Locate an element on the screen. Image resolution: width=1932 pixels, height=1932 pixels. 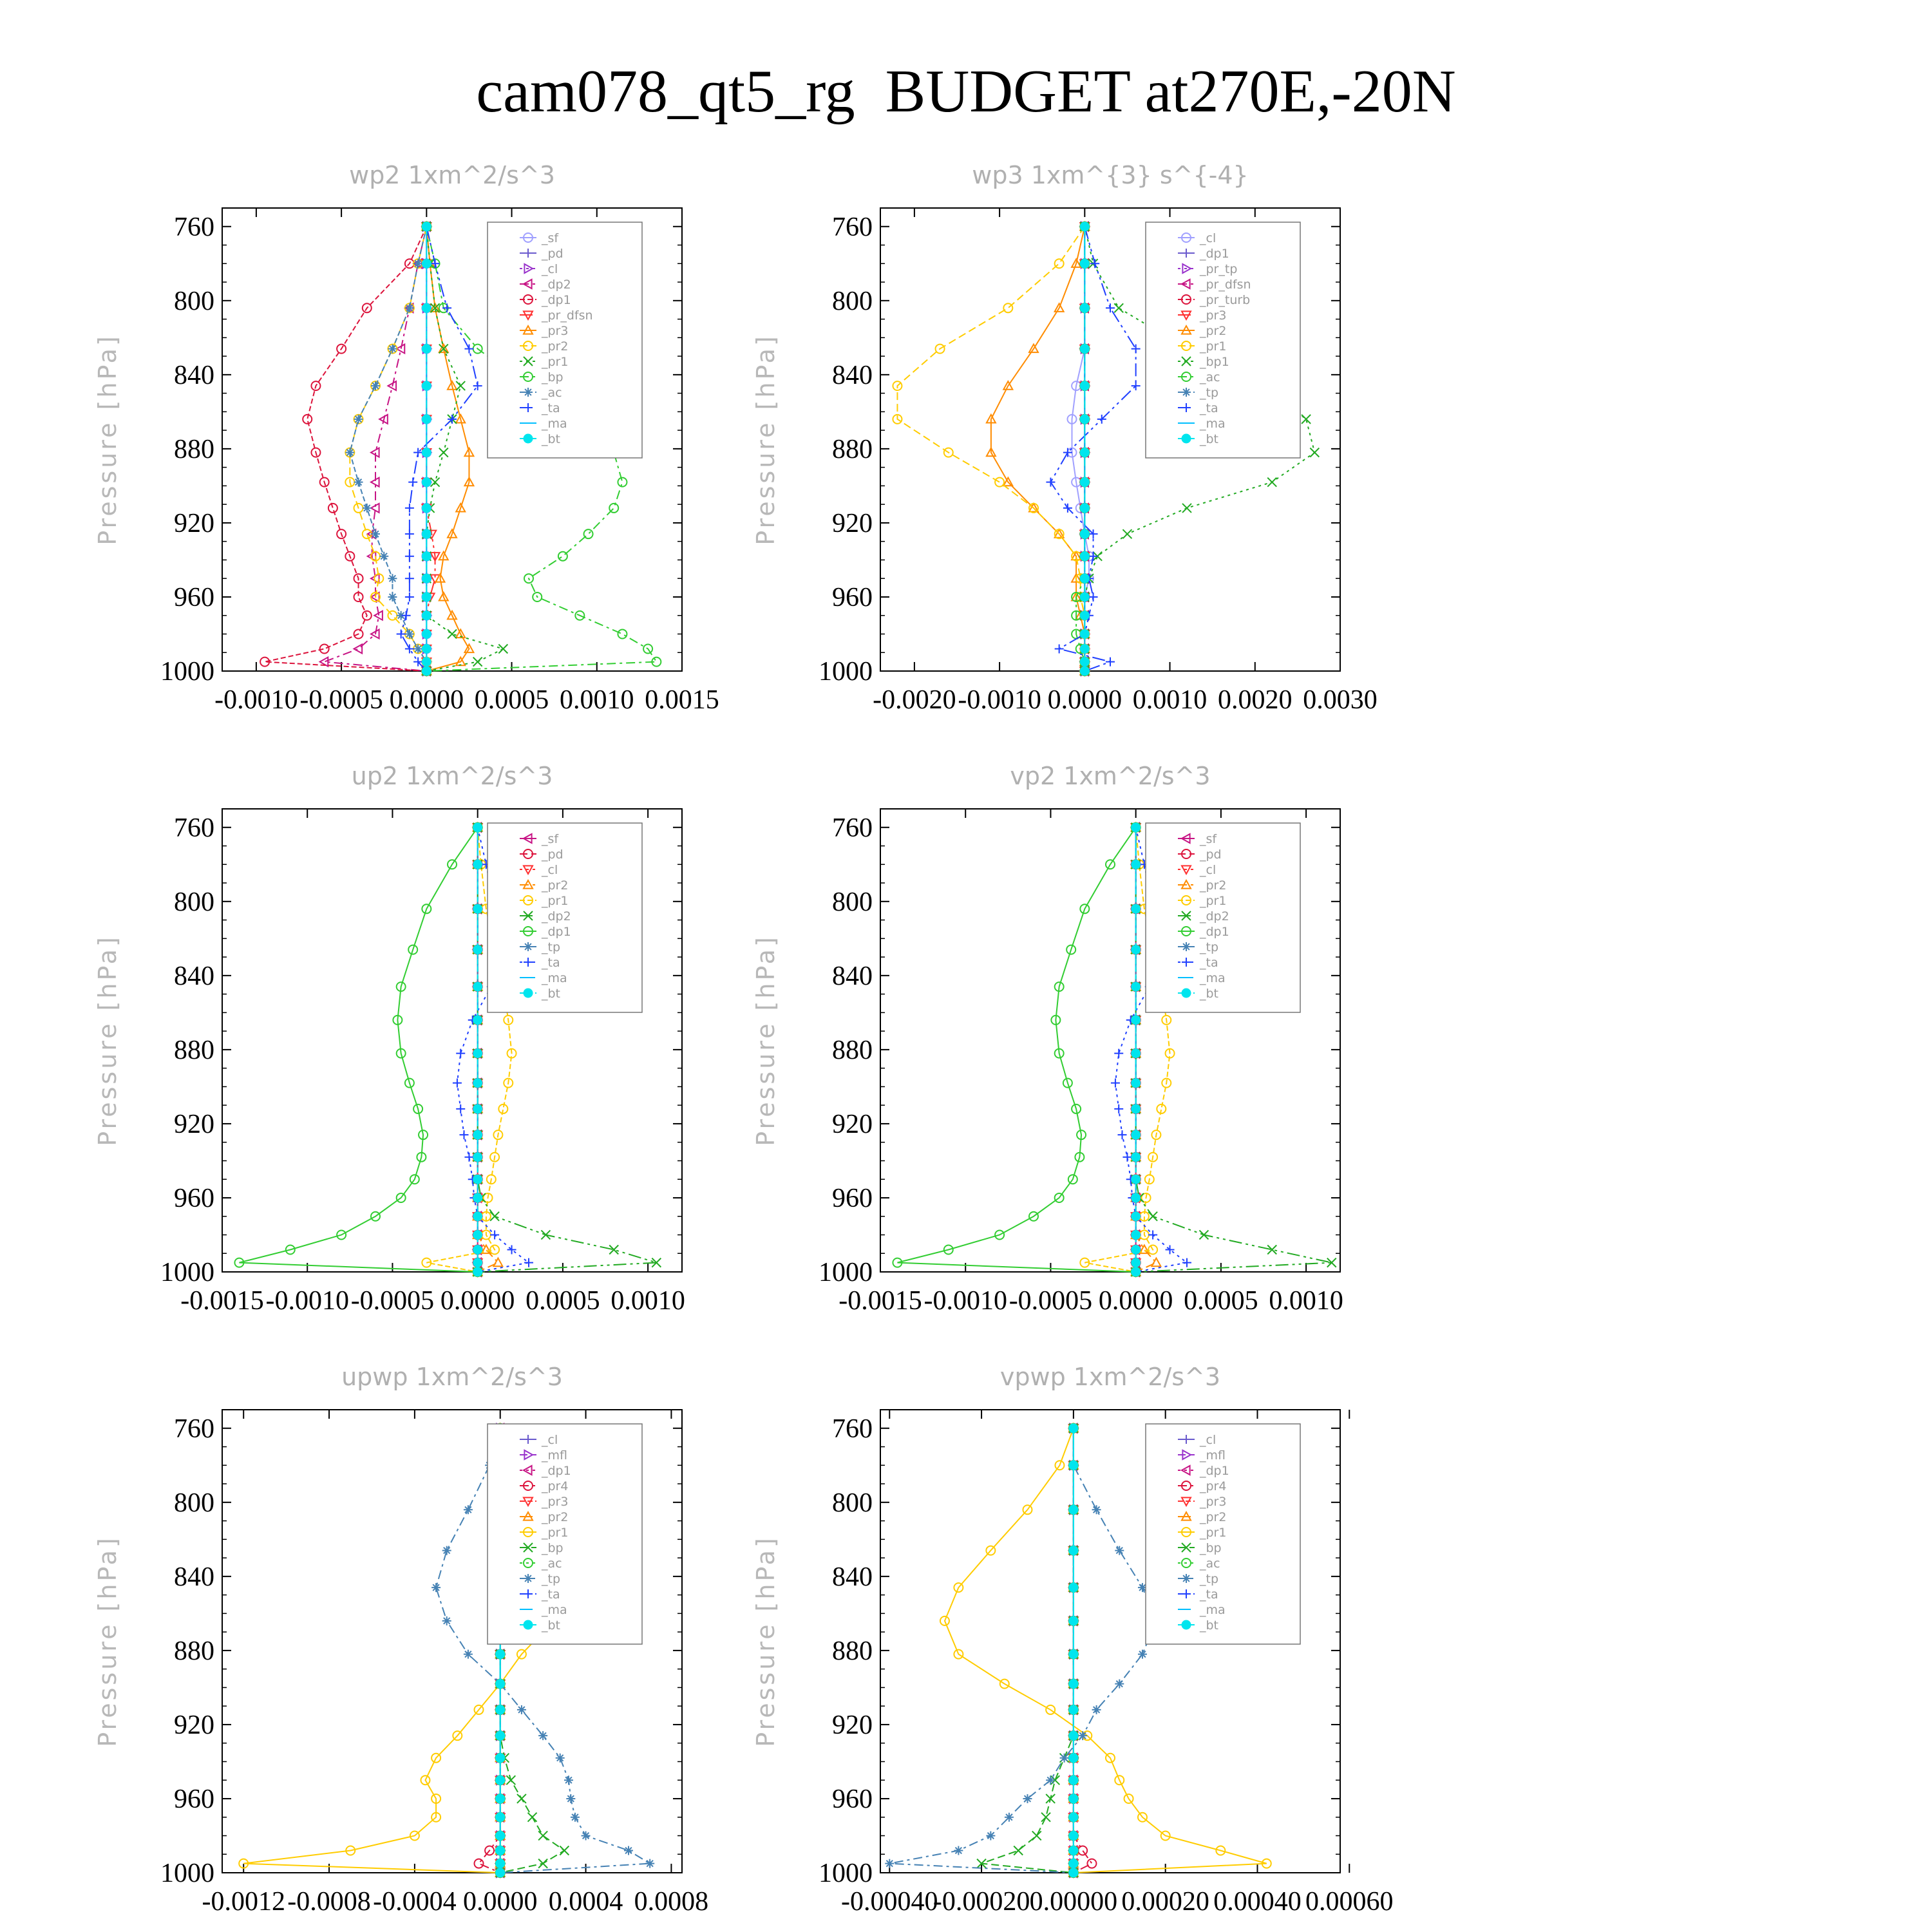
x-tick-label: 0.0005 is located at coordinates (1221, 1301).